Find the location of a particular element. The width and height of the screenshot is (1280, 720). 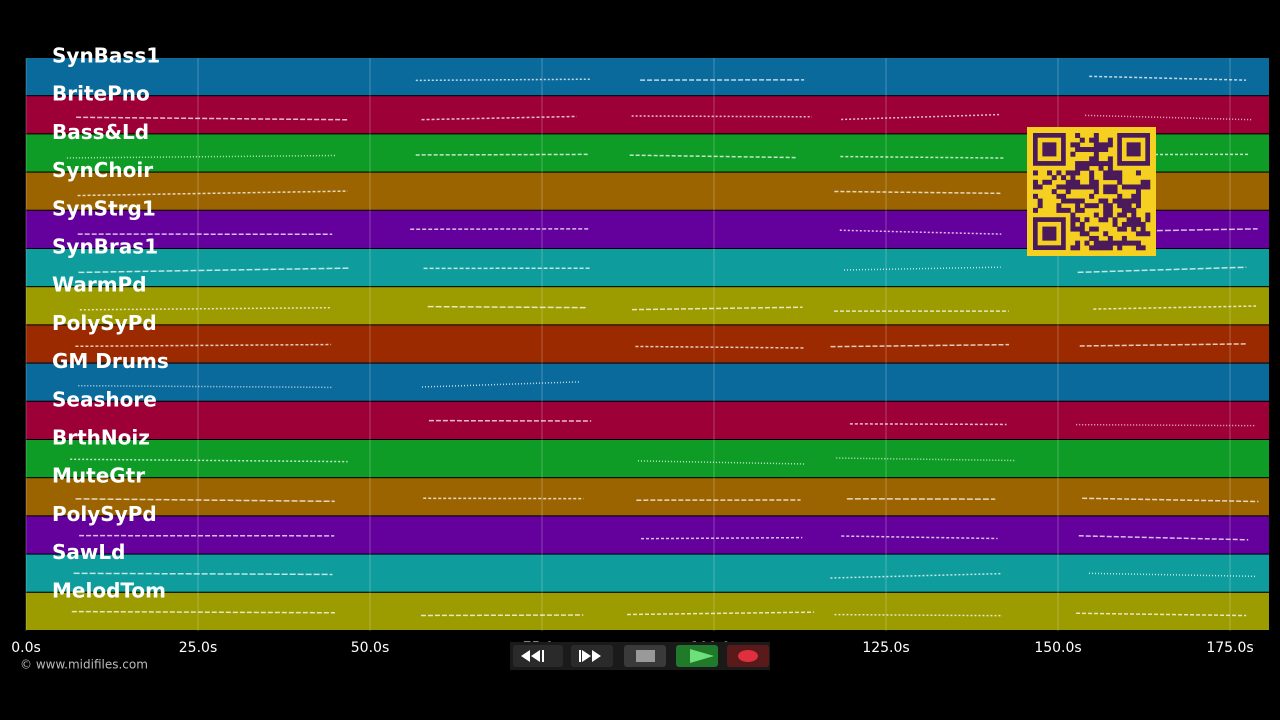

track-label: SawLd is located at coordinates (88, 552).